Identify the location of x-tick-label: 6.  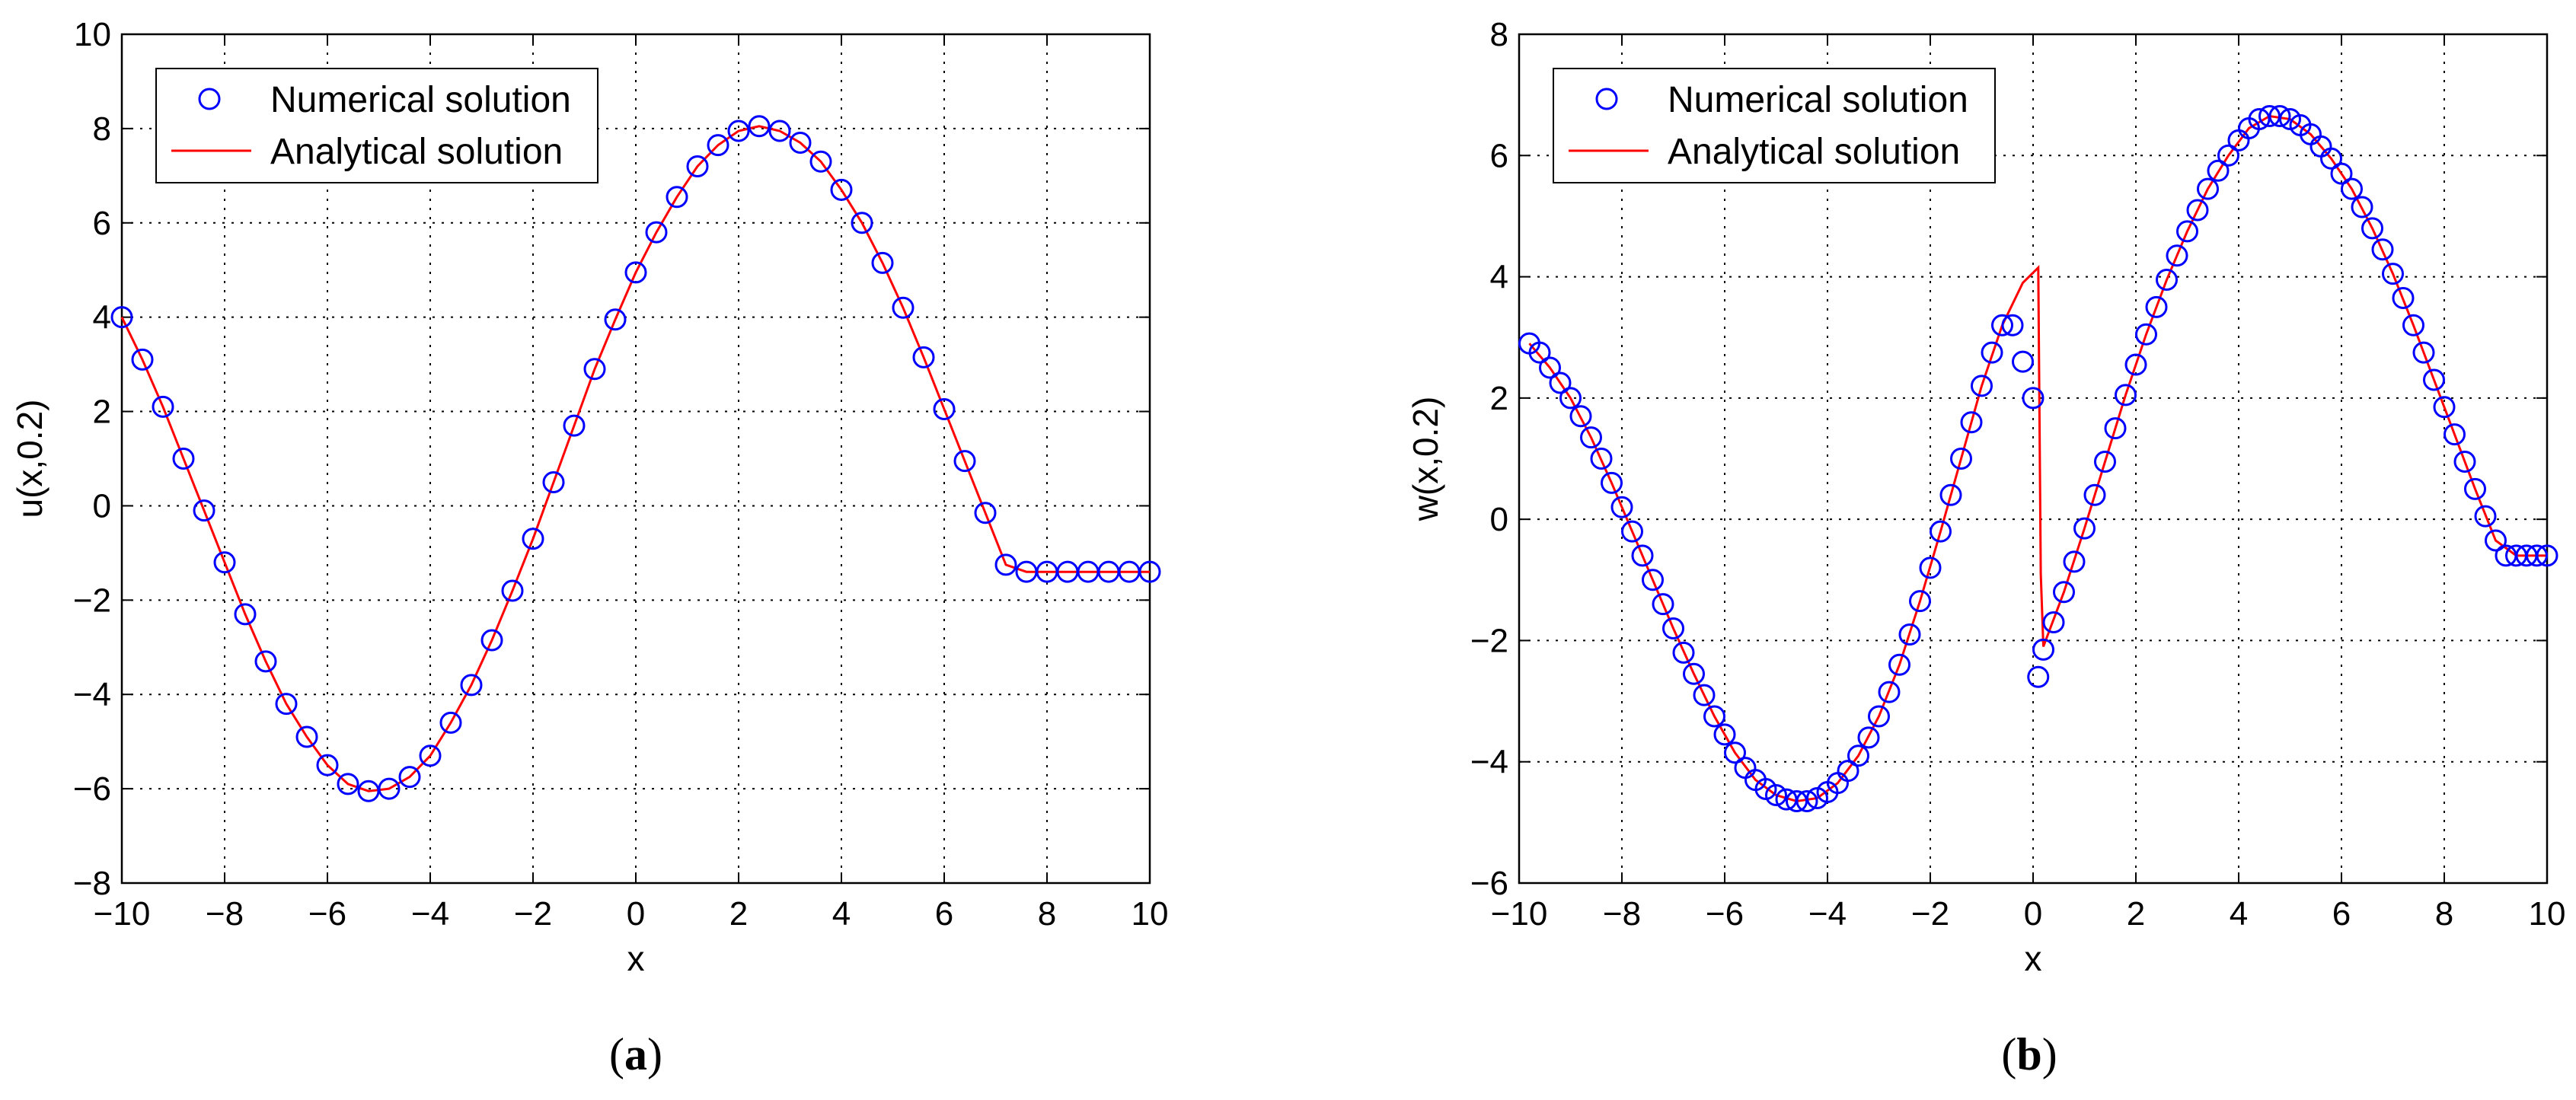
(2341, 914).